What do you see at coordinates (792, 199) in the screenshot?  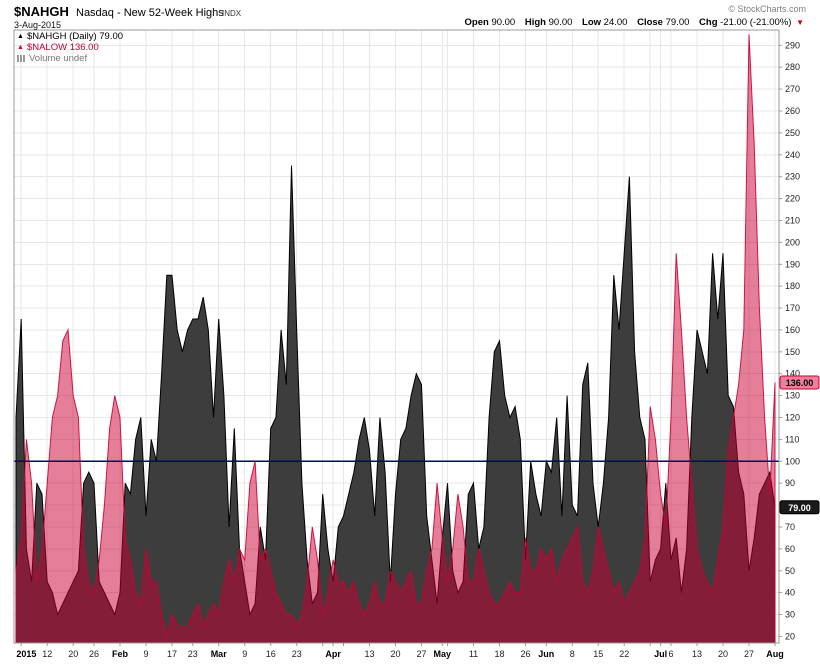 I see `svg-text: 220` at bounding box center [792, 199].